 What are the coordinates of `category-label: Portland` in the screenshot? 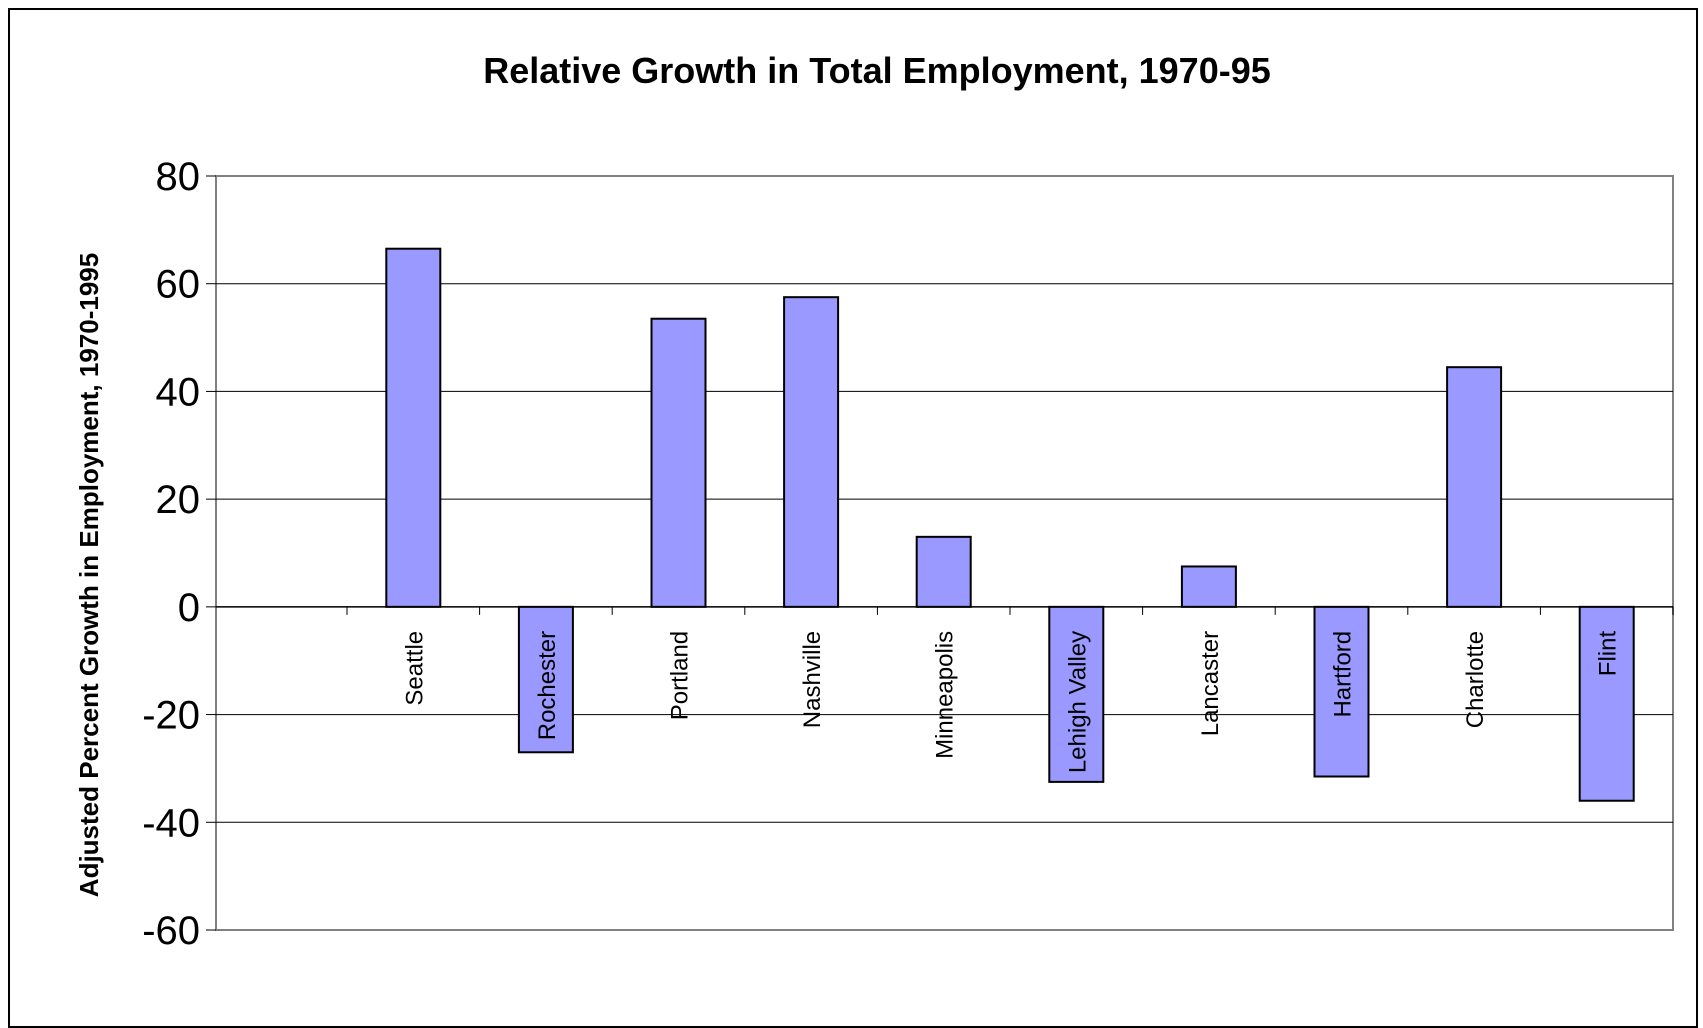 It's located at (680, 675).